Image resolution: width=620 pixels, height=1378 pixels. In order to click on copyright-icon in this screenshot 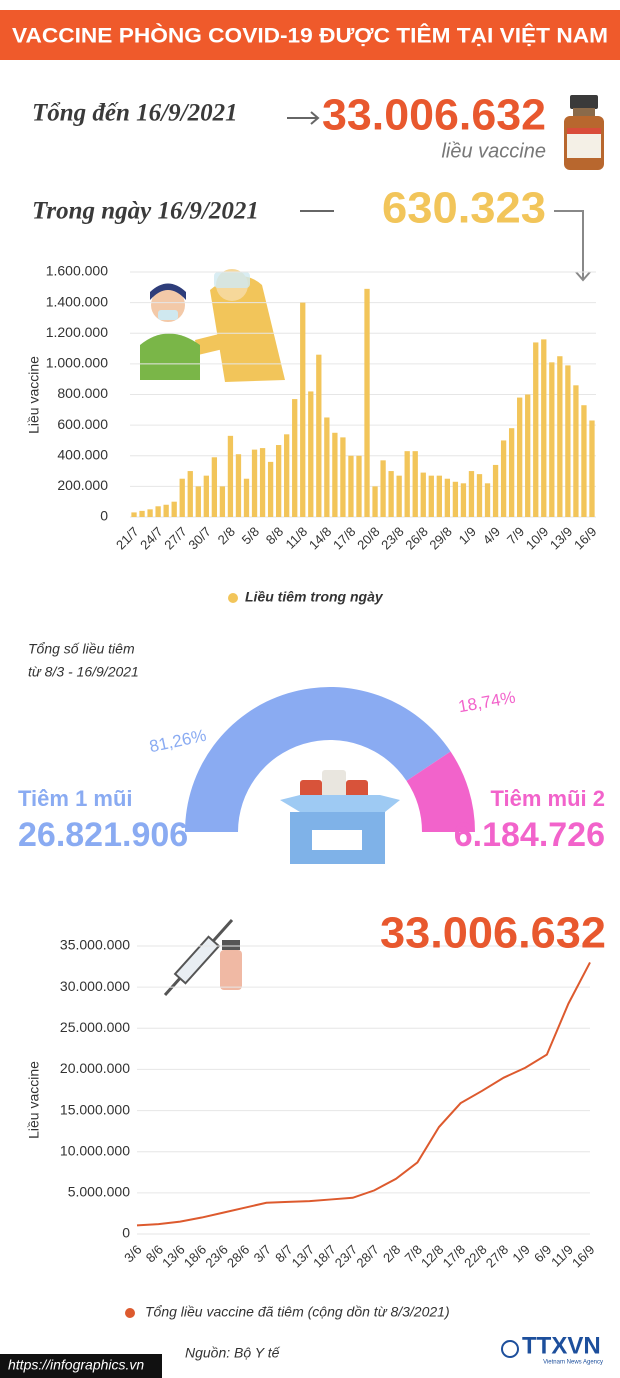, I will do `click(510, 1349)`.